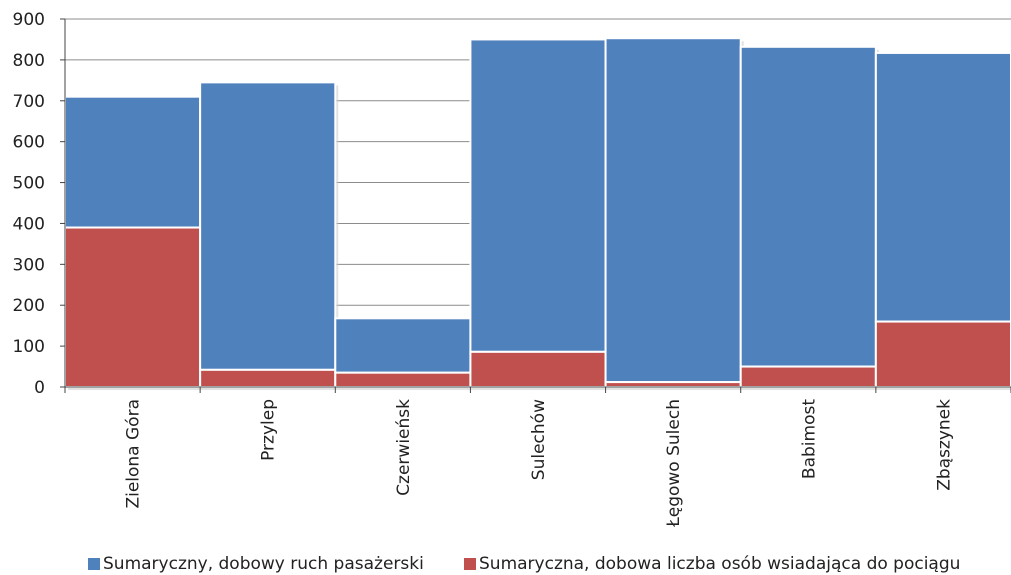 Image resolution: width=1011 pixels, height=575 pixels. I want to click on y-tick-label-0: 0, so click(39, 388).